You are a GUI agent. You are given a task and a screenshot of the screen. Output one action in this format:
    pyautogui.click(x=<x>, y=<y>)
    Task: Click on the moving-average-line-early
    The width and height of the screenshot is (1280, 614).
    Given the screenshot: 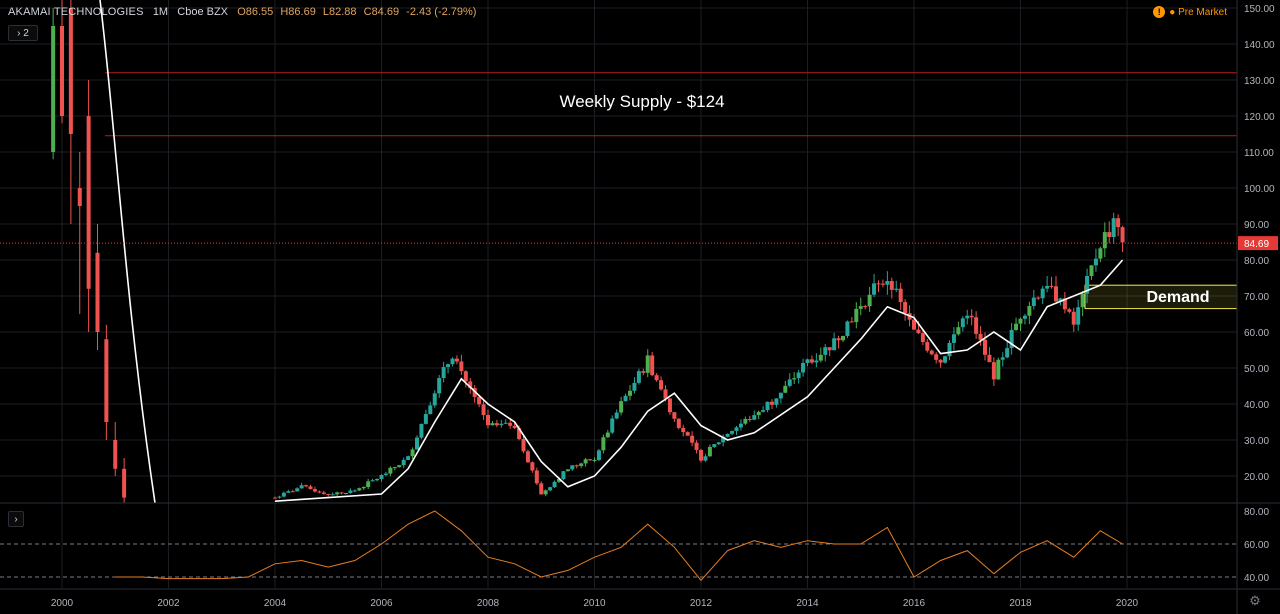 What is the action you would take?
    pyautogui.click(x=127, y=252)
    